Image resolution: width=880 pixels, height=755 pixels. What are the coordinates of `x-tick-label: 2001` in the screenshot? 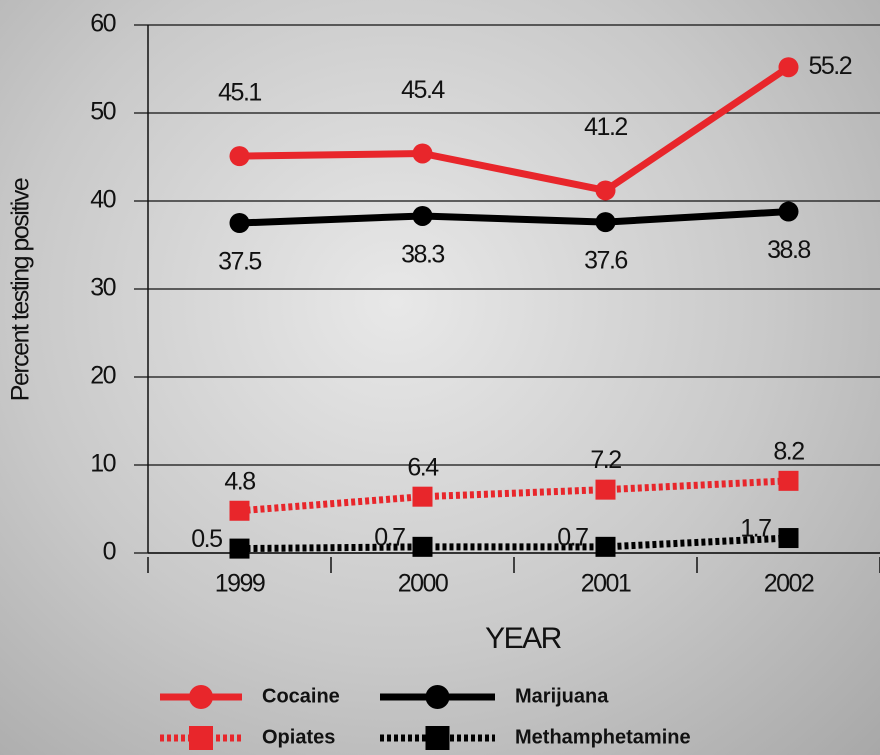 It's located at (606, 584).